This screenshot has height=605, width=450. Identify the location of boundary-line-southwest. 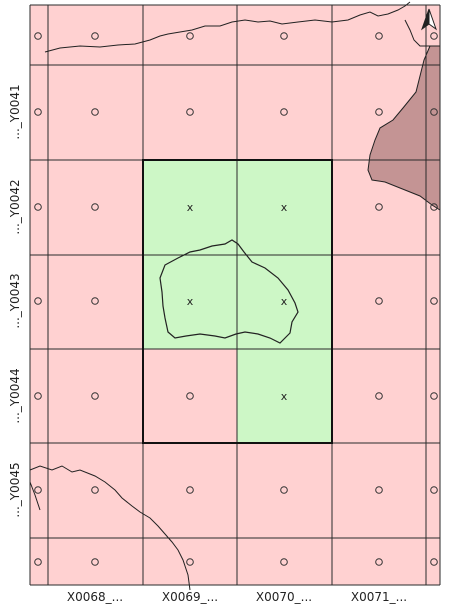
(110, 528).